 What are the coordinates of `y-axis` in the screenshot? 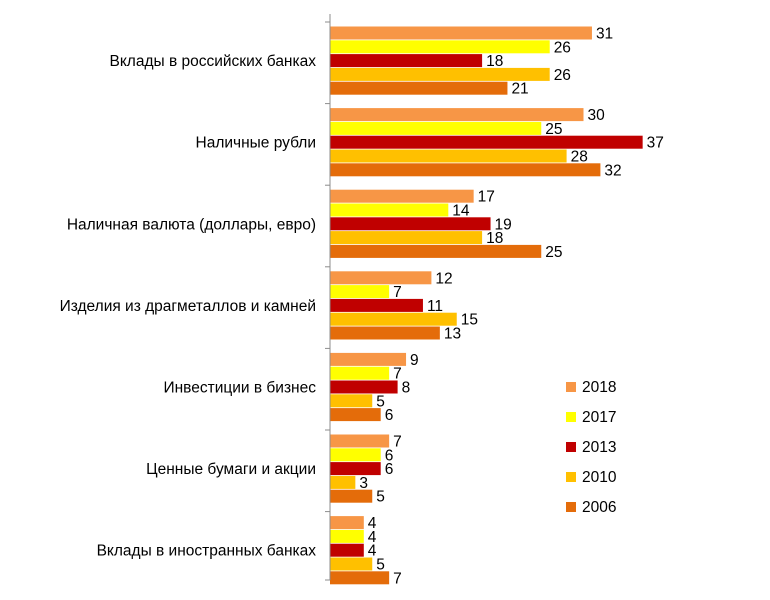 It's located at (328, 297).